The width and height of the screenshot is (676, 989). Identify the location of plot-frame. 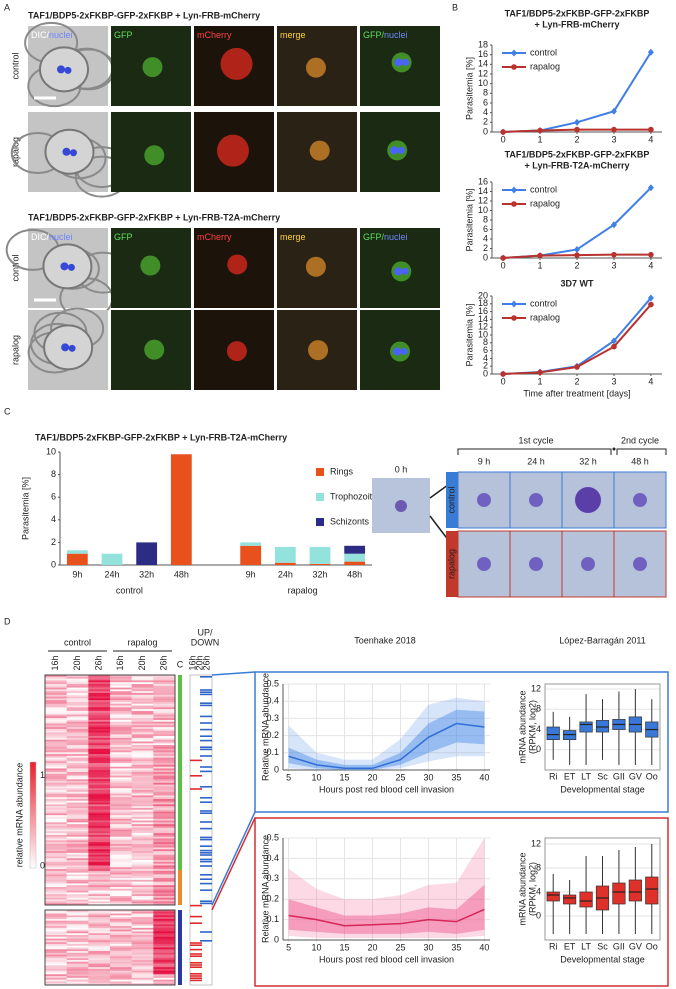
(602, 727).